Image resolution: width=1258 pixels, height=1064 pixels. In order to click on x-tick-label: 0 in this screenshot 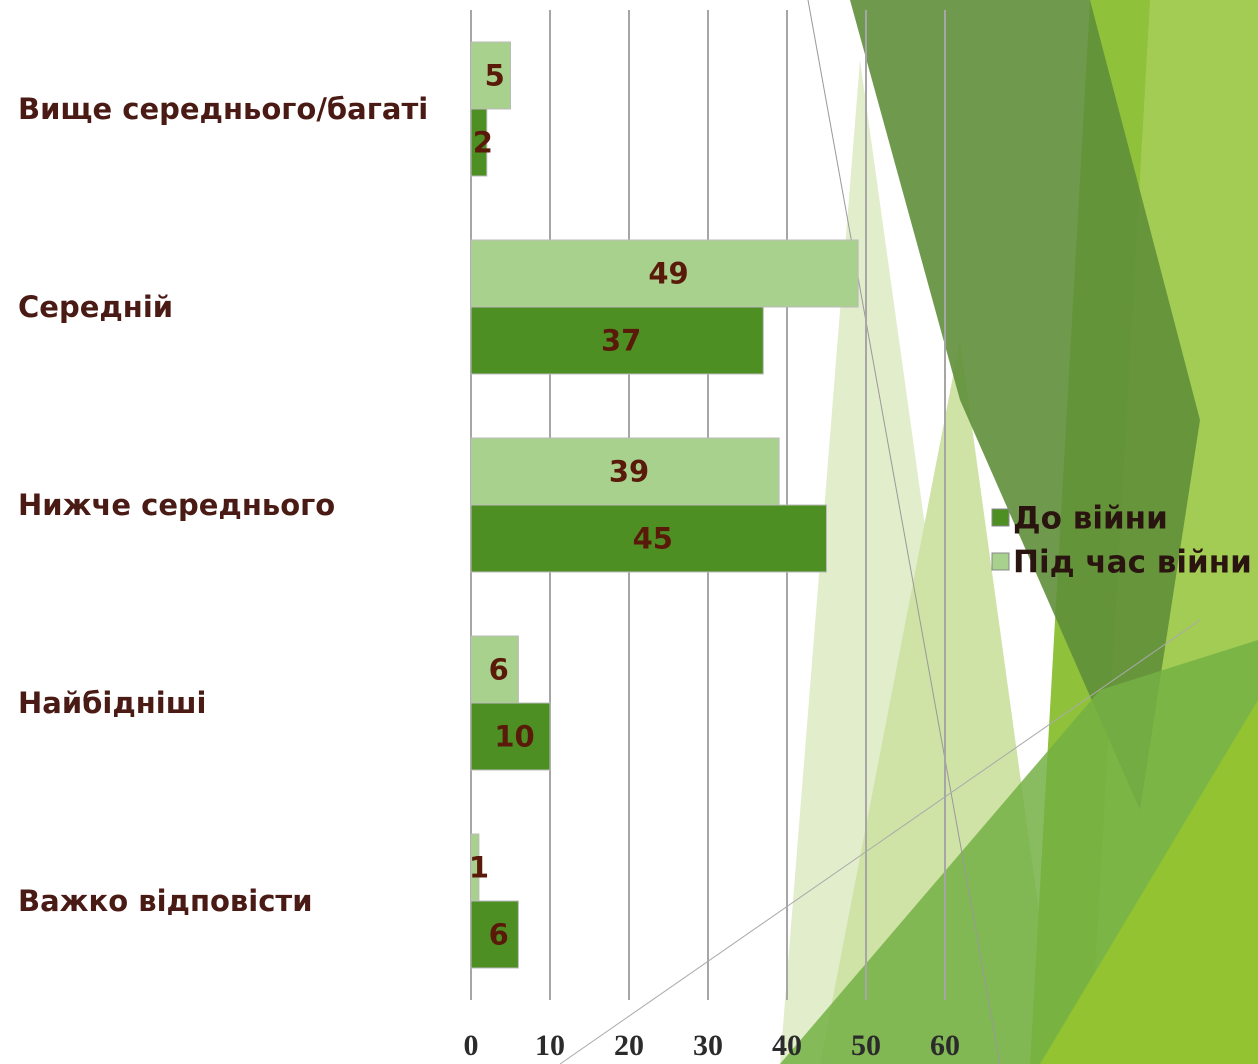, I will do `click(471, 1045)`.